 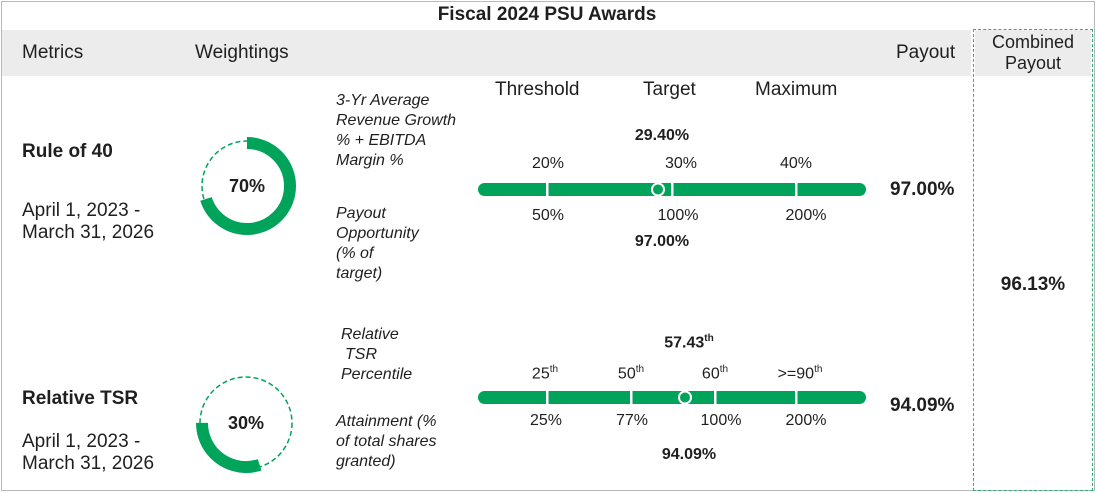 I want to click on tick-top-50: 50th, so click(x=631, y=373).